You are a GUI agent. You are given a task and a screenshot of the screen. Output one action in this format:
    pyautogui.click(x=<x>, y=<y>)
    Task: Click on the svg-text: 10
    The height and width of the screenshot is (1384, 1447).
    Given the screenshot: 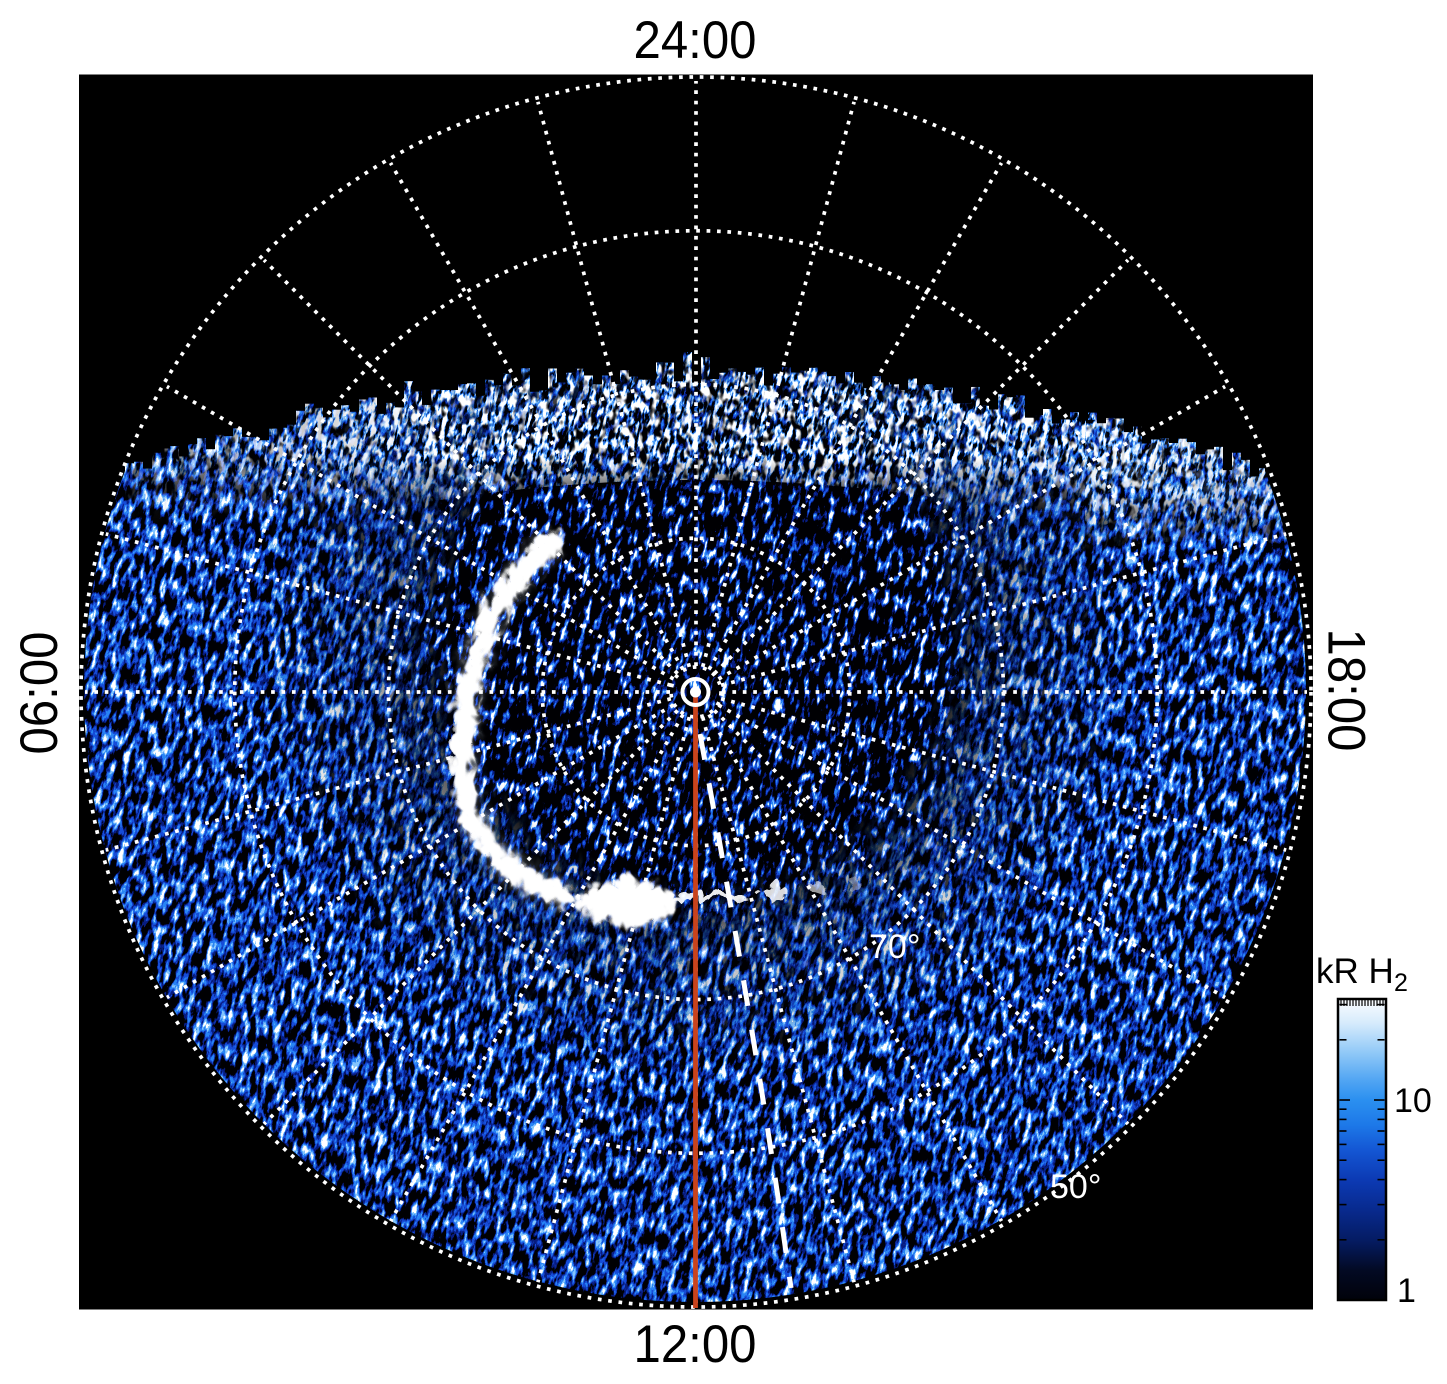 What is the action you would take?
    pyautogui.click(x=1413, y=1101)
    